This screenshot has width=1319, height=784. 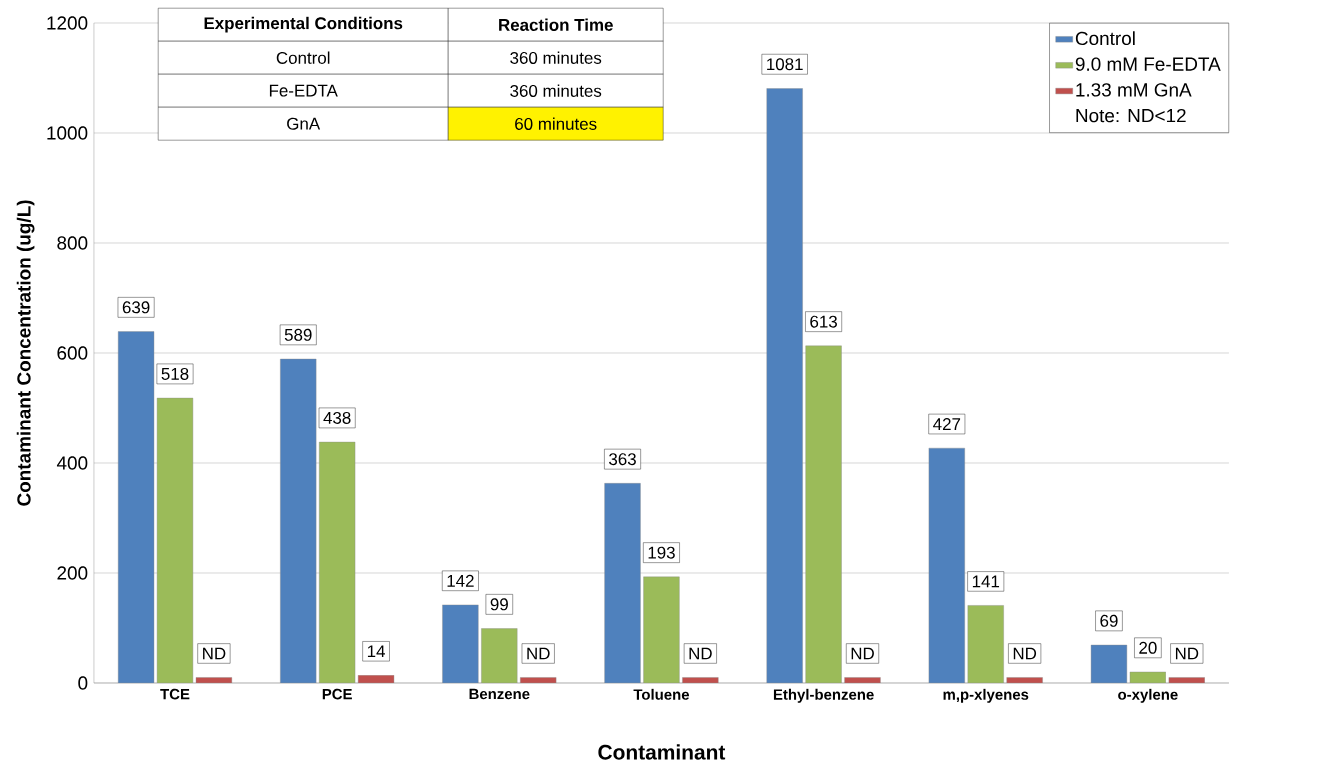 I want to click on data-label: 438, so click(x=337, y=417).